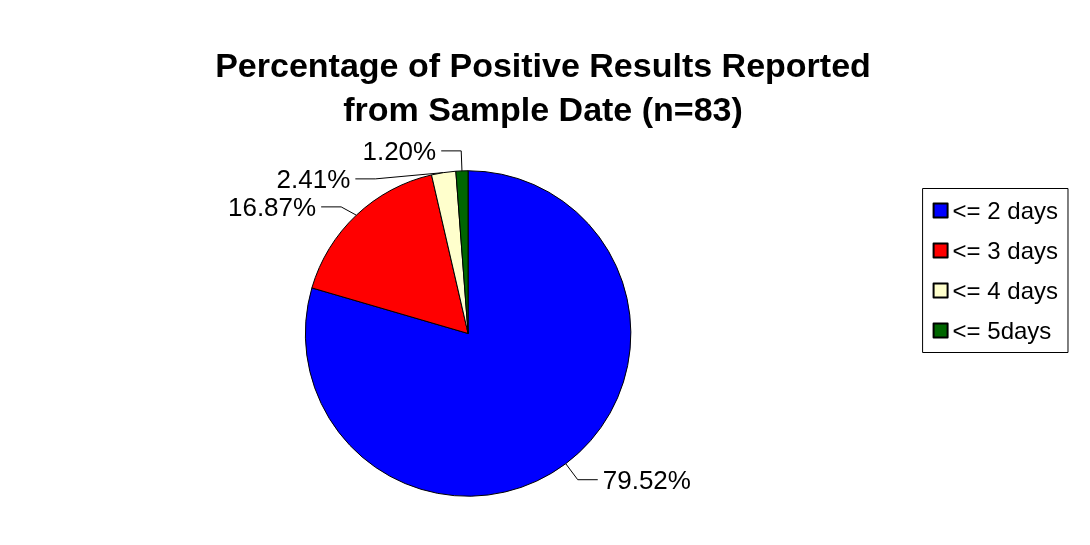 This screenshot has width=1090, height=545. Describe the element at coordinates (399, 150) in the screenshot. I see `data-label: 1.20%` at that location.